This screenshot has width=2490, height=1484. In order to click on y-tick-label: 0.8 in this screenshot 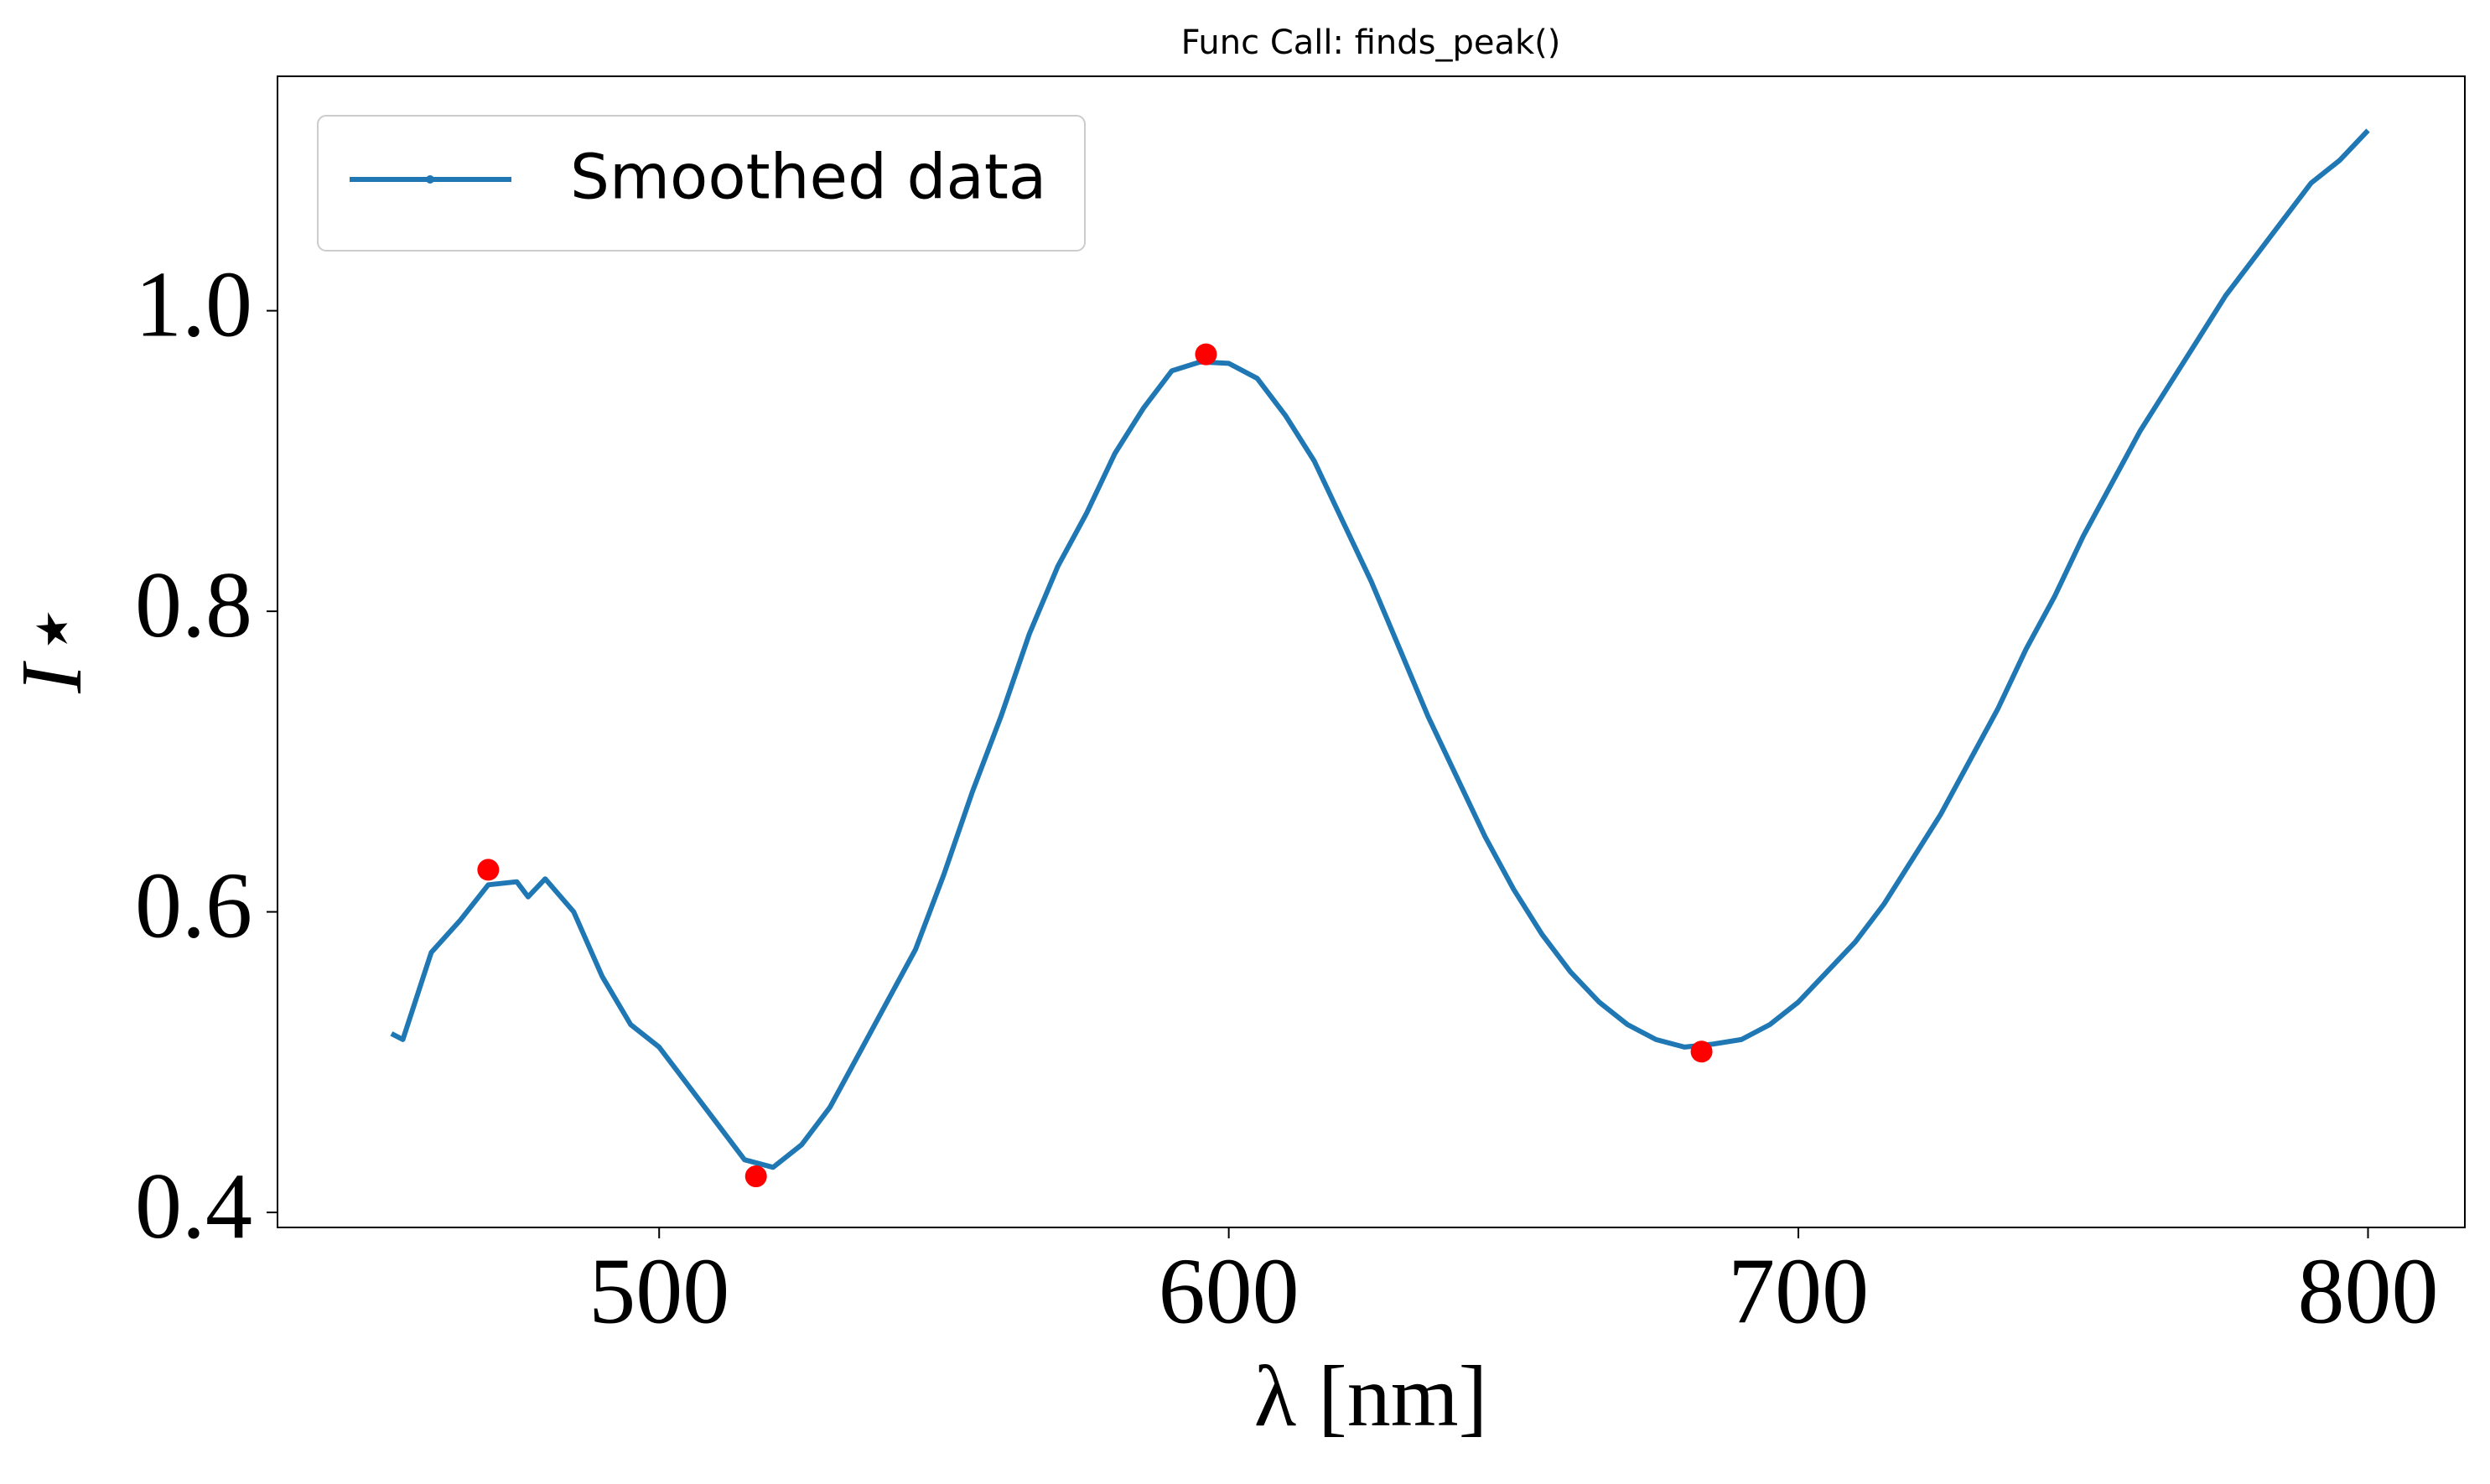, I will do `click(193, 605)`.